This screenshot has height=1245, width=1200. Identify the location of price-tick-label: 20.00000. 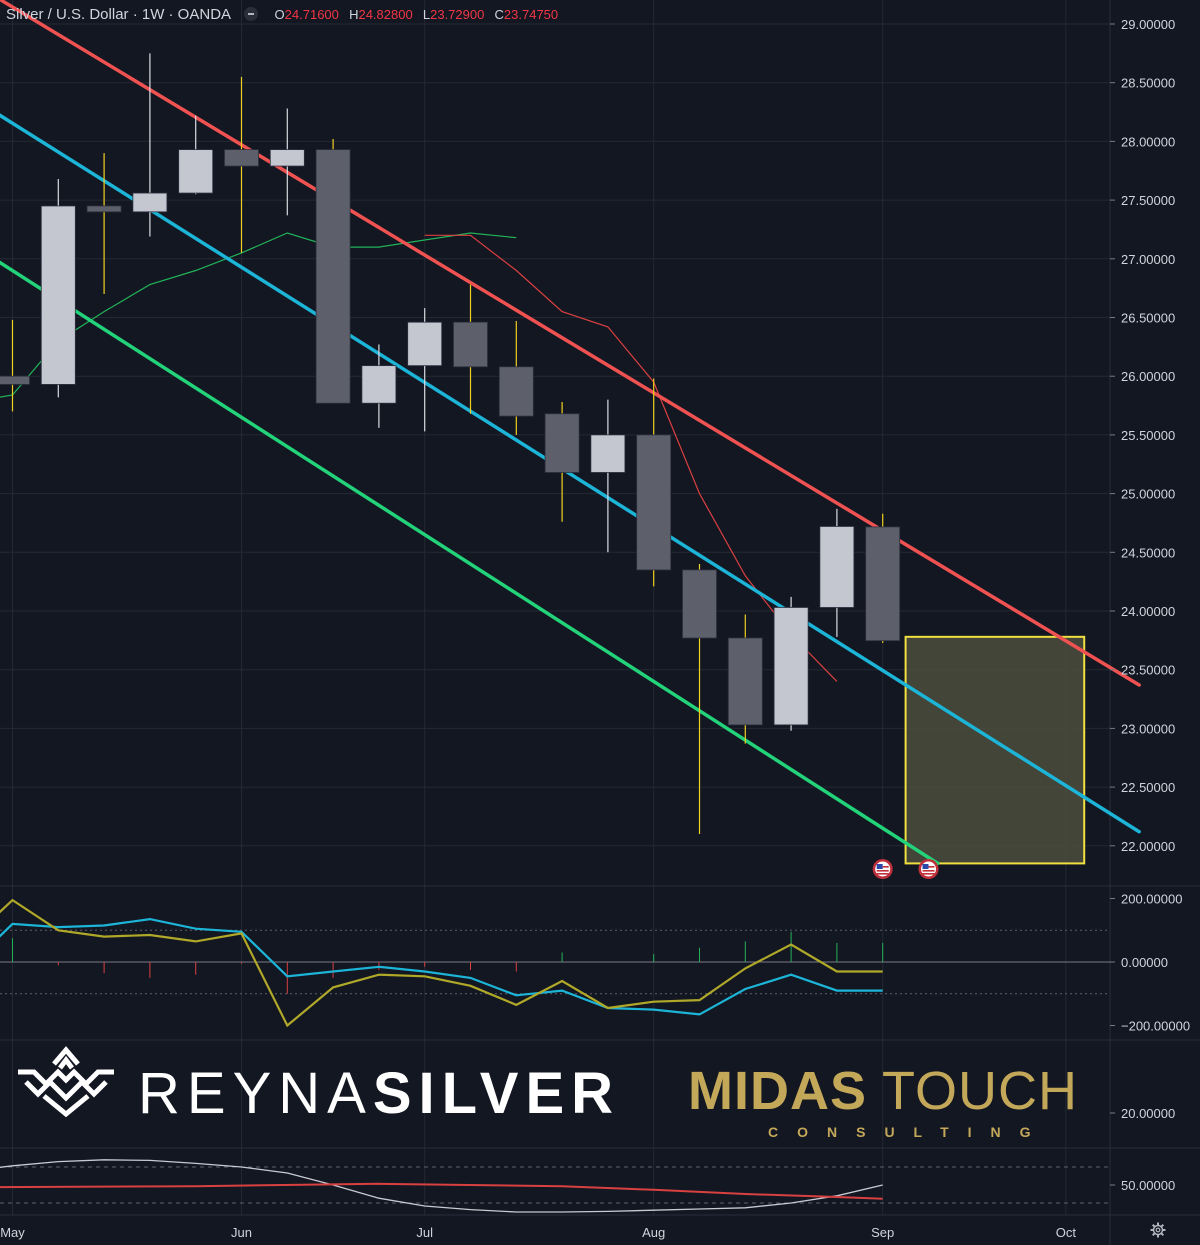
(1148, 1113).